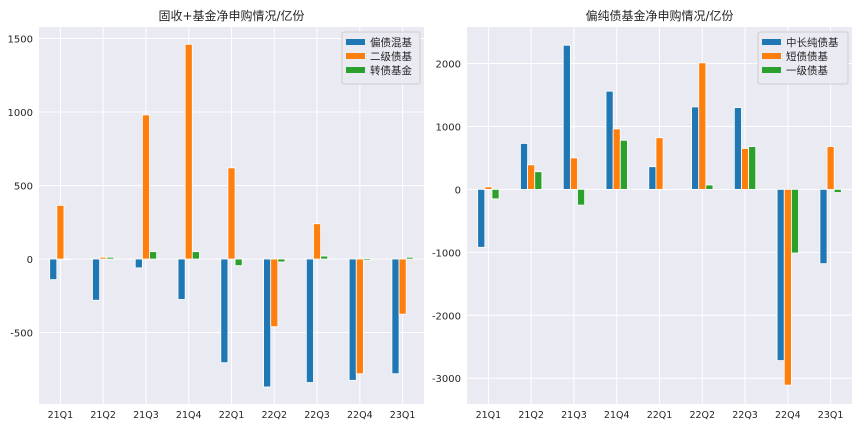 This screenshot has width=863, height=435. What do you see at coordinates (745, 169) in the screenshot?
I see `bar-短债债基-22Q3` at bounding box center [745, 169].